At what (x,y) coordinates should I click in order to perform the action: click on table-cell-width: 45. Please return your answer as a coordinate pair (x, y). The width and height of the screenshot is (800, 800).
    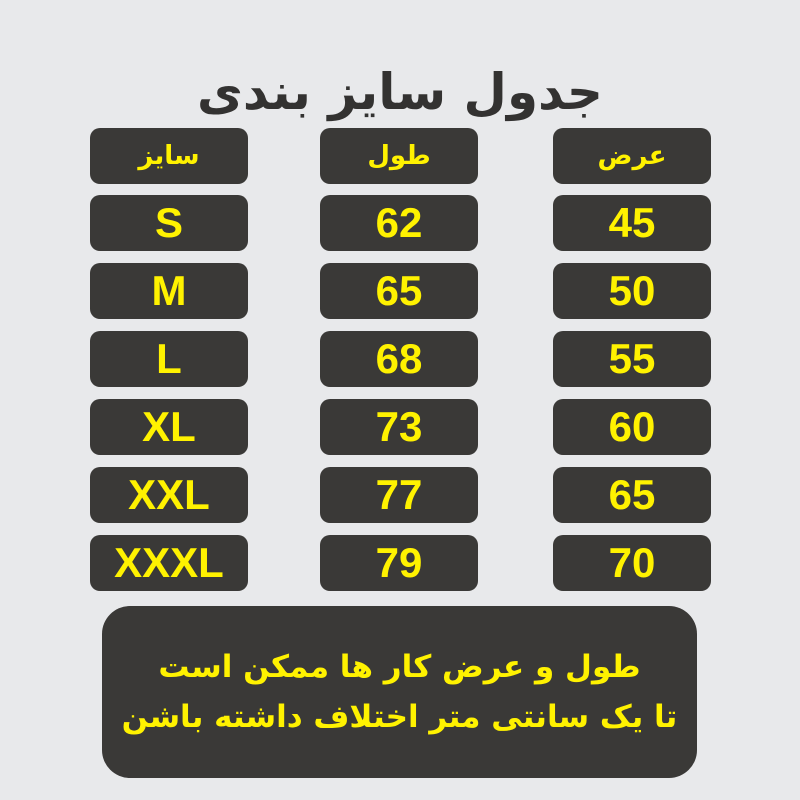
    Looking at the image, I should click on (632, 223).